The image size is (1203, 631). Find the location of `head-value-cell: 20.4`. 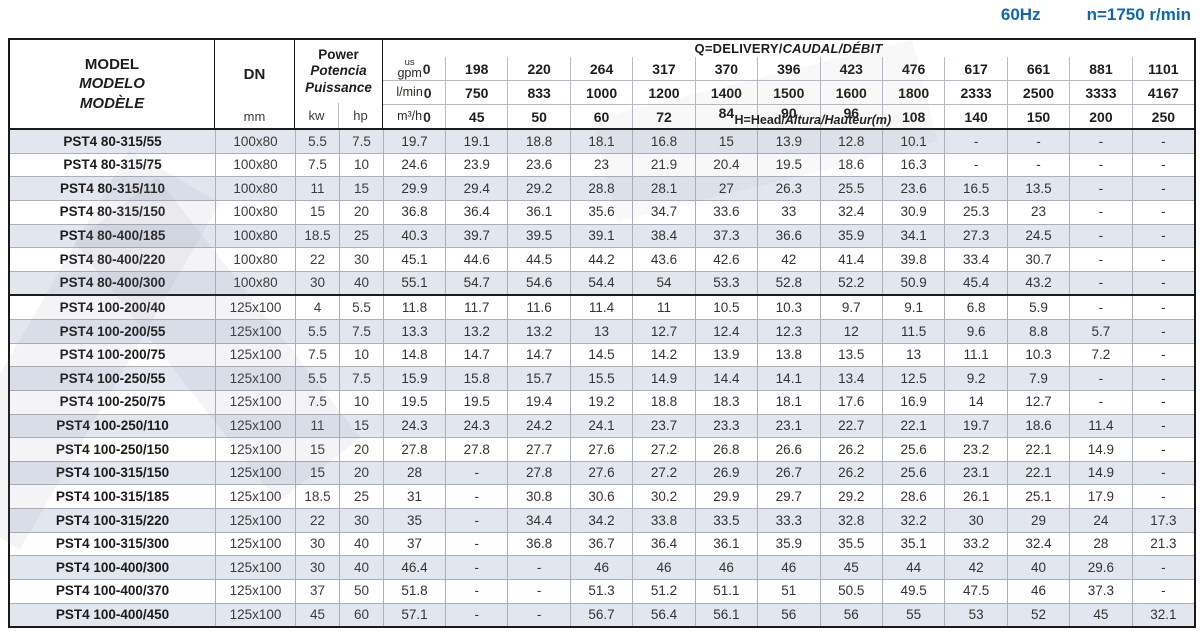

head-value-cell: 20.4 is located at coordinates (725, 165).